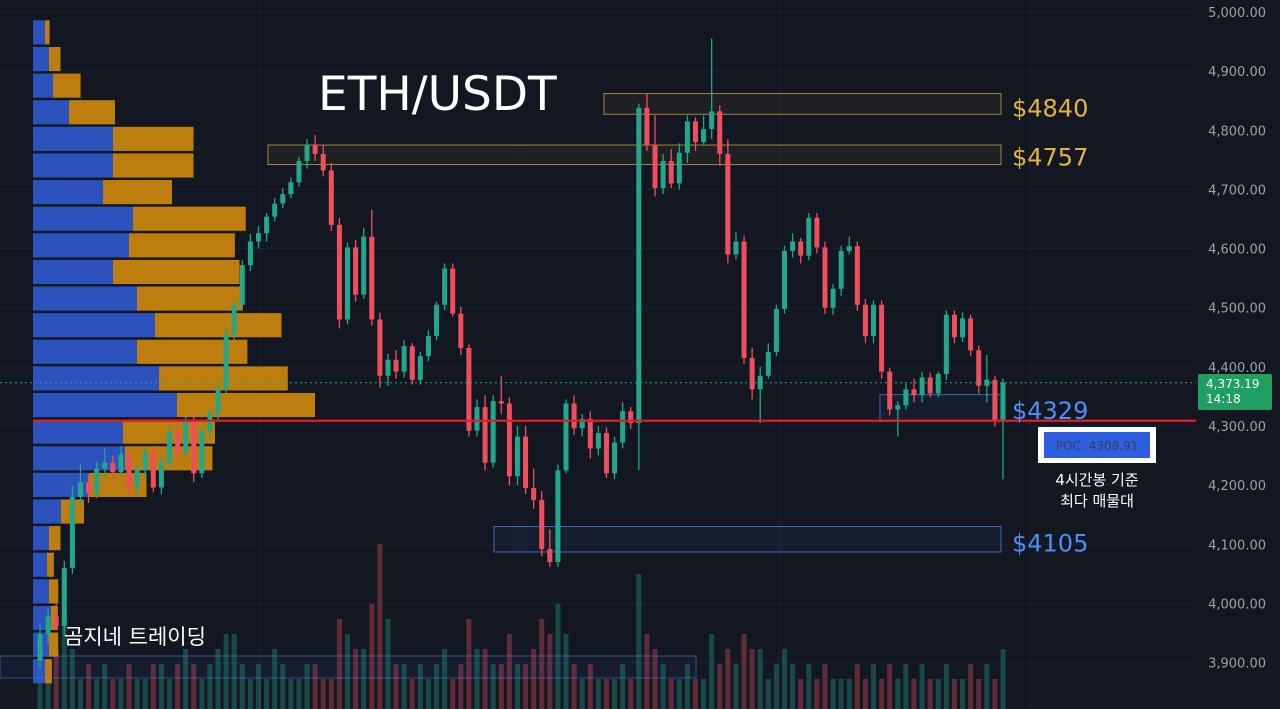 This screenshot has width=1280, height=709. What do you see at coordinates (1235, 392) in the screenshot?
I see `current-price-label: 4,373.19 14:18` at bounding box center [1235, 392].